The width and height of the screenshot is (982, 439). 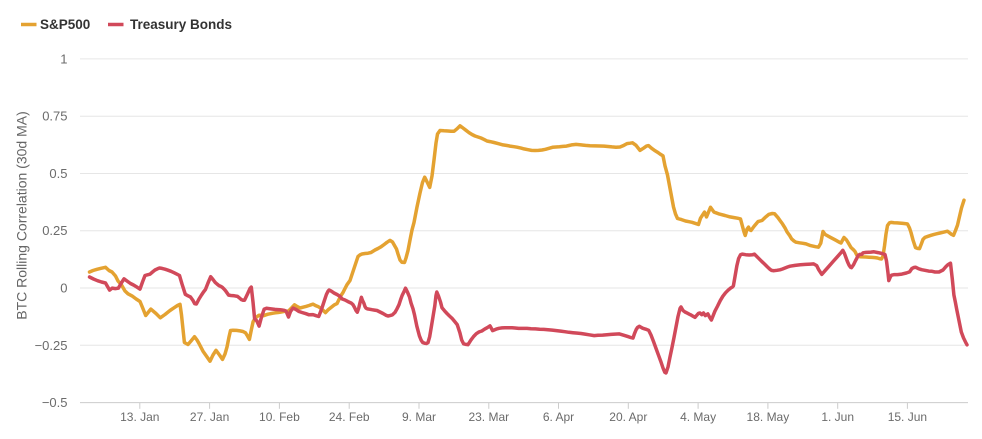 What do you see at coordinates (58, 173) in the screenshot?
I see `svg-text: 0.5` at bounding box center [58, 173].